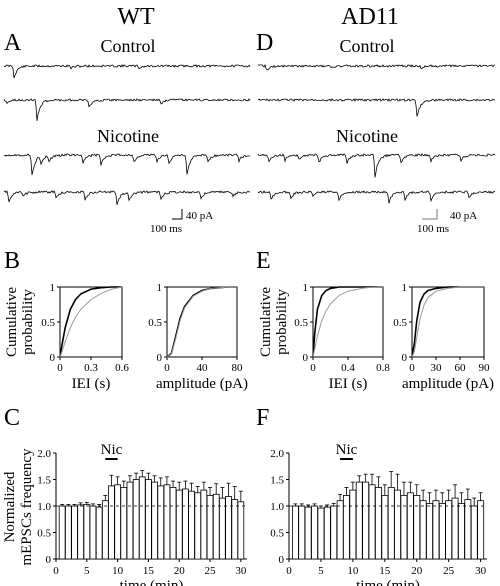  What do you see at coordinates (447, 222) in the screenshot?
I see `ad11-scale-bar: 40 pA 100 ms` at bounding box center [447, 222].